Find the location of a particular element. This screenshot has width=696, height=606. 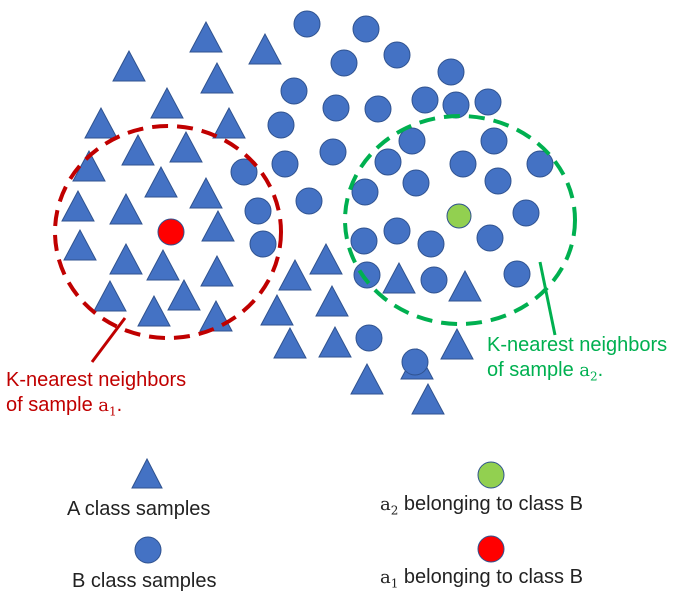

legend-a2-label: a2 belonging to class B is located at coordinates (481, 505).